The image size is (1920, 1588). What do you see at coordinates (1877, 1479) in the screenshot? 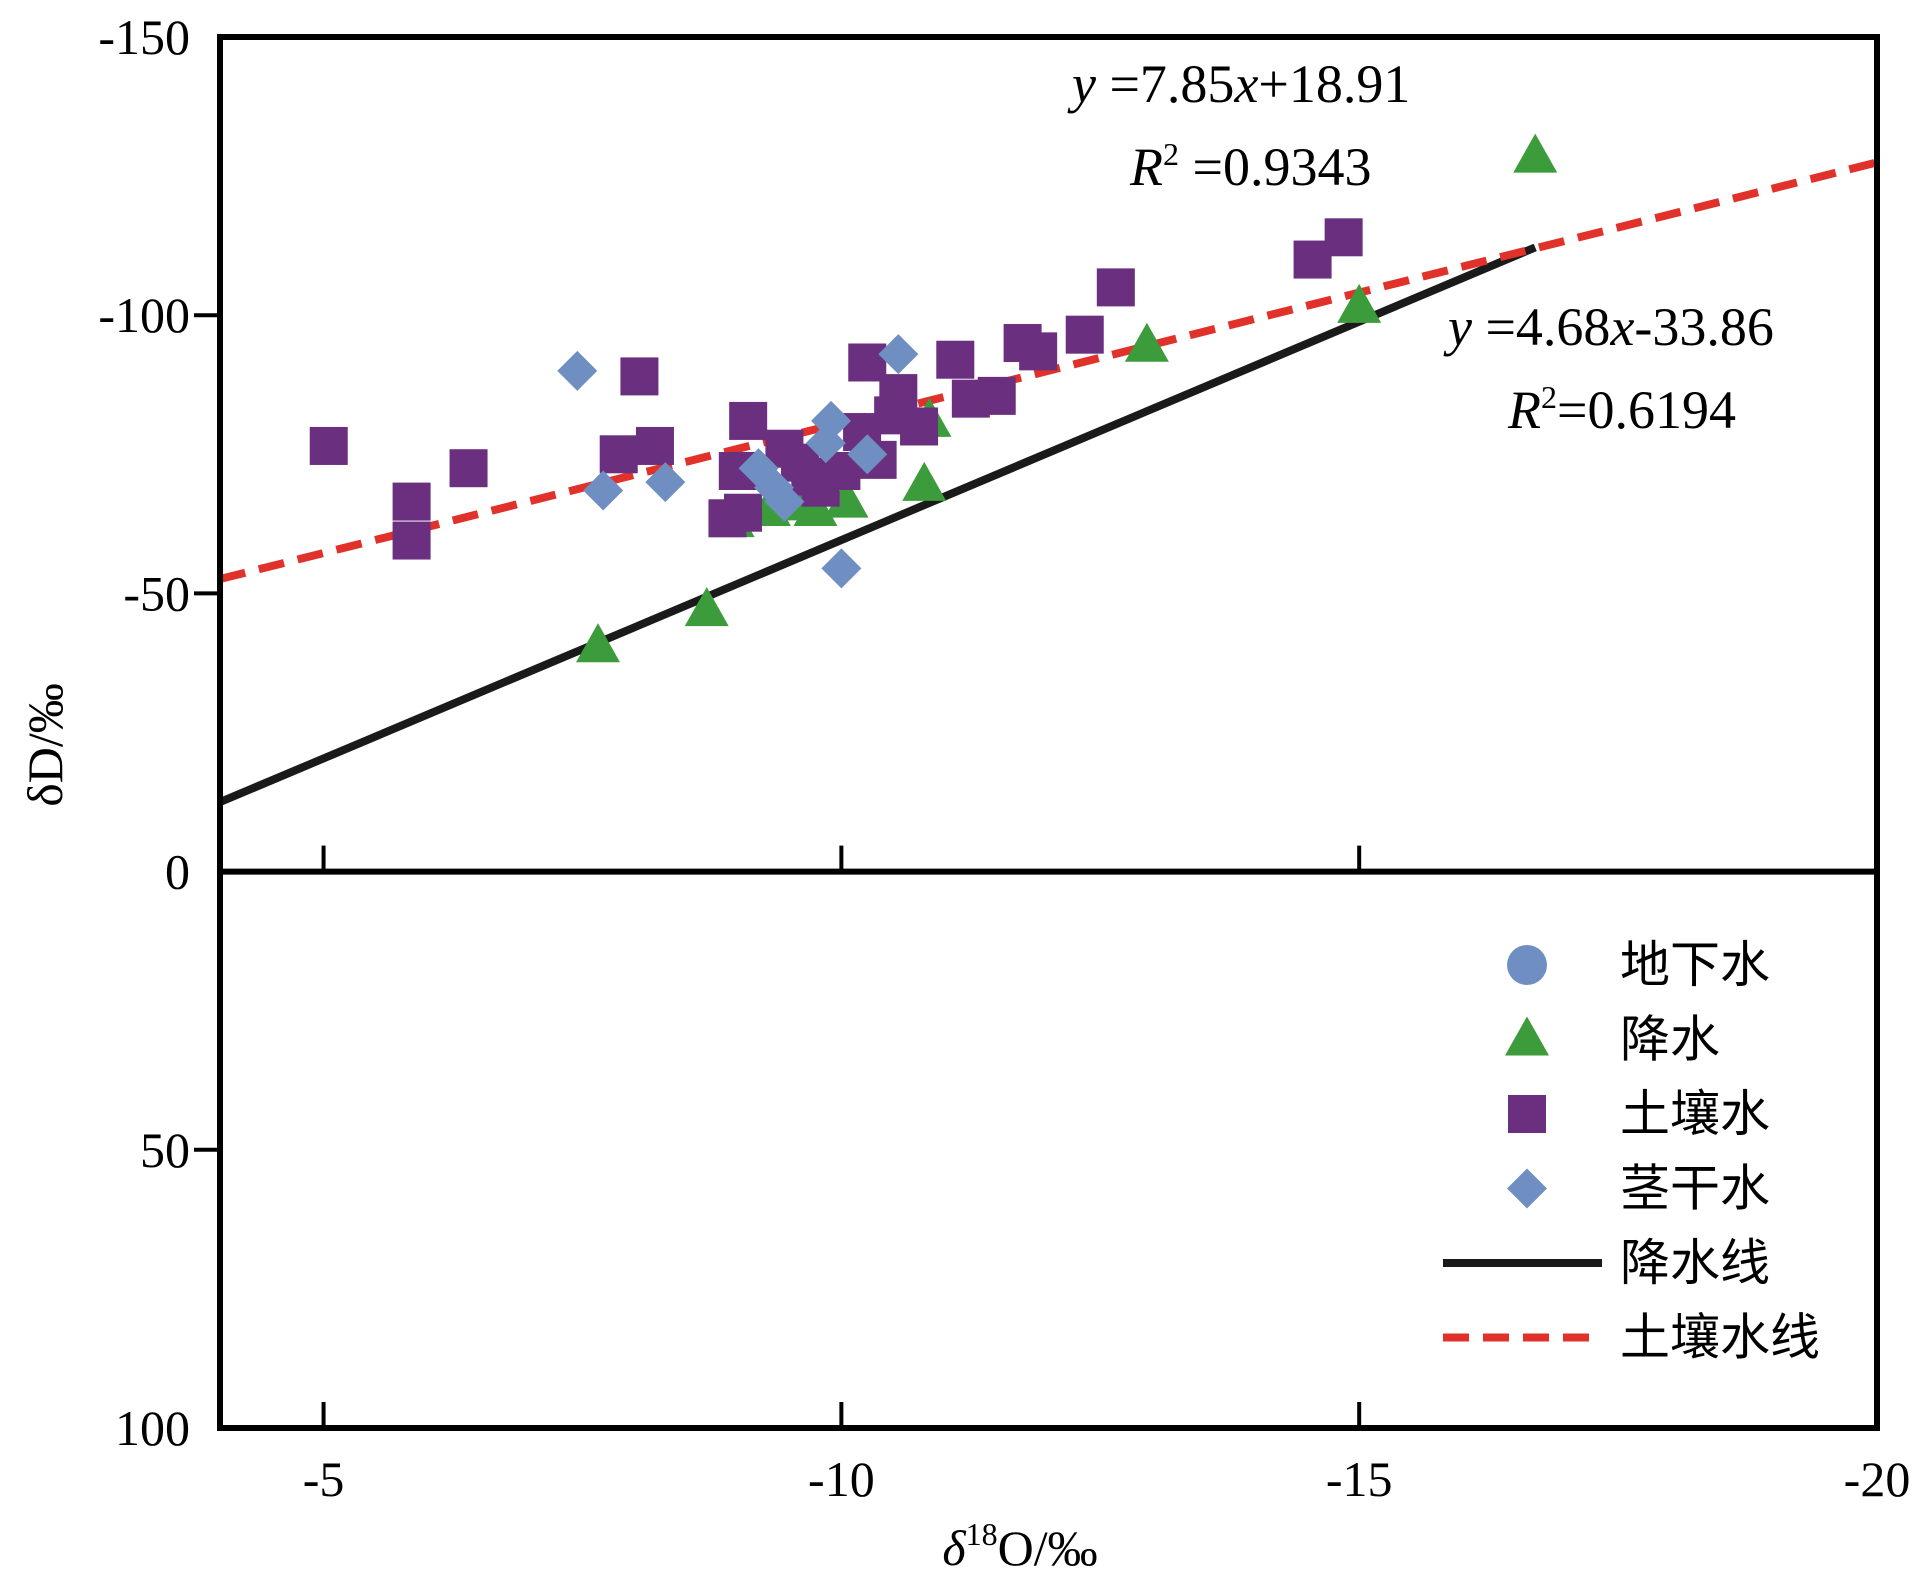
I see `x-tick-label: -20` at bounding box center [1877, 1479].